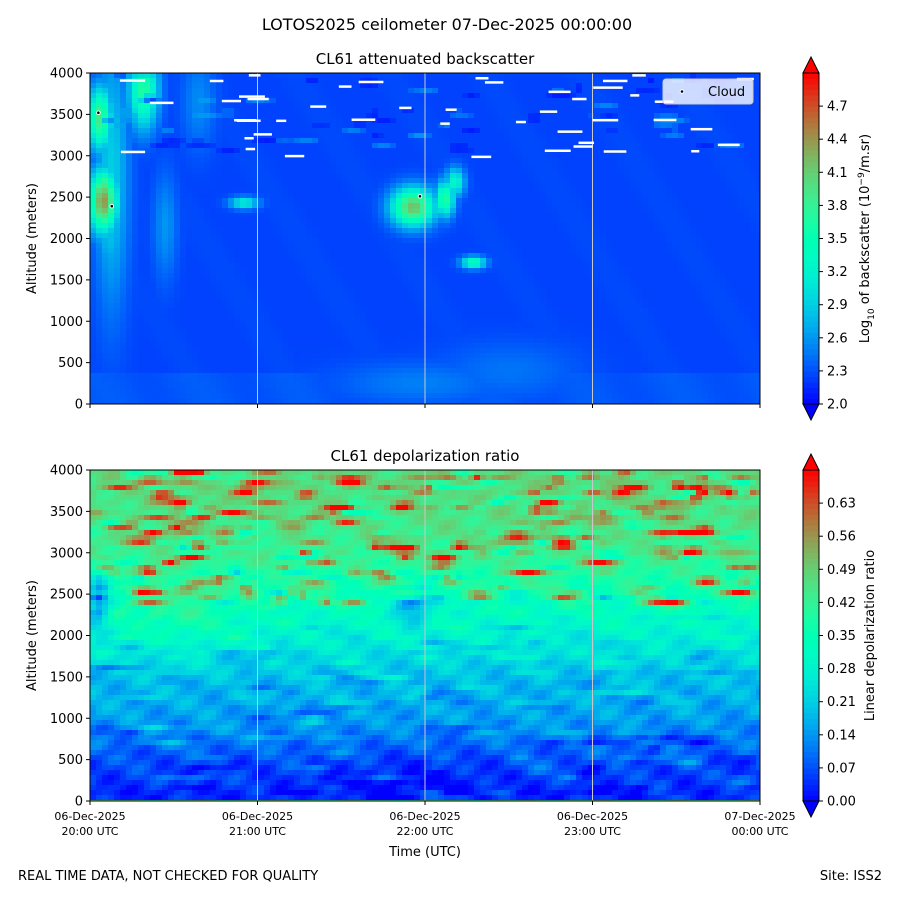  Describe the element at coordinates (66, 512) in the screenshot. I see `depolarization-ytick-label: 3500` at that location.